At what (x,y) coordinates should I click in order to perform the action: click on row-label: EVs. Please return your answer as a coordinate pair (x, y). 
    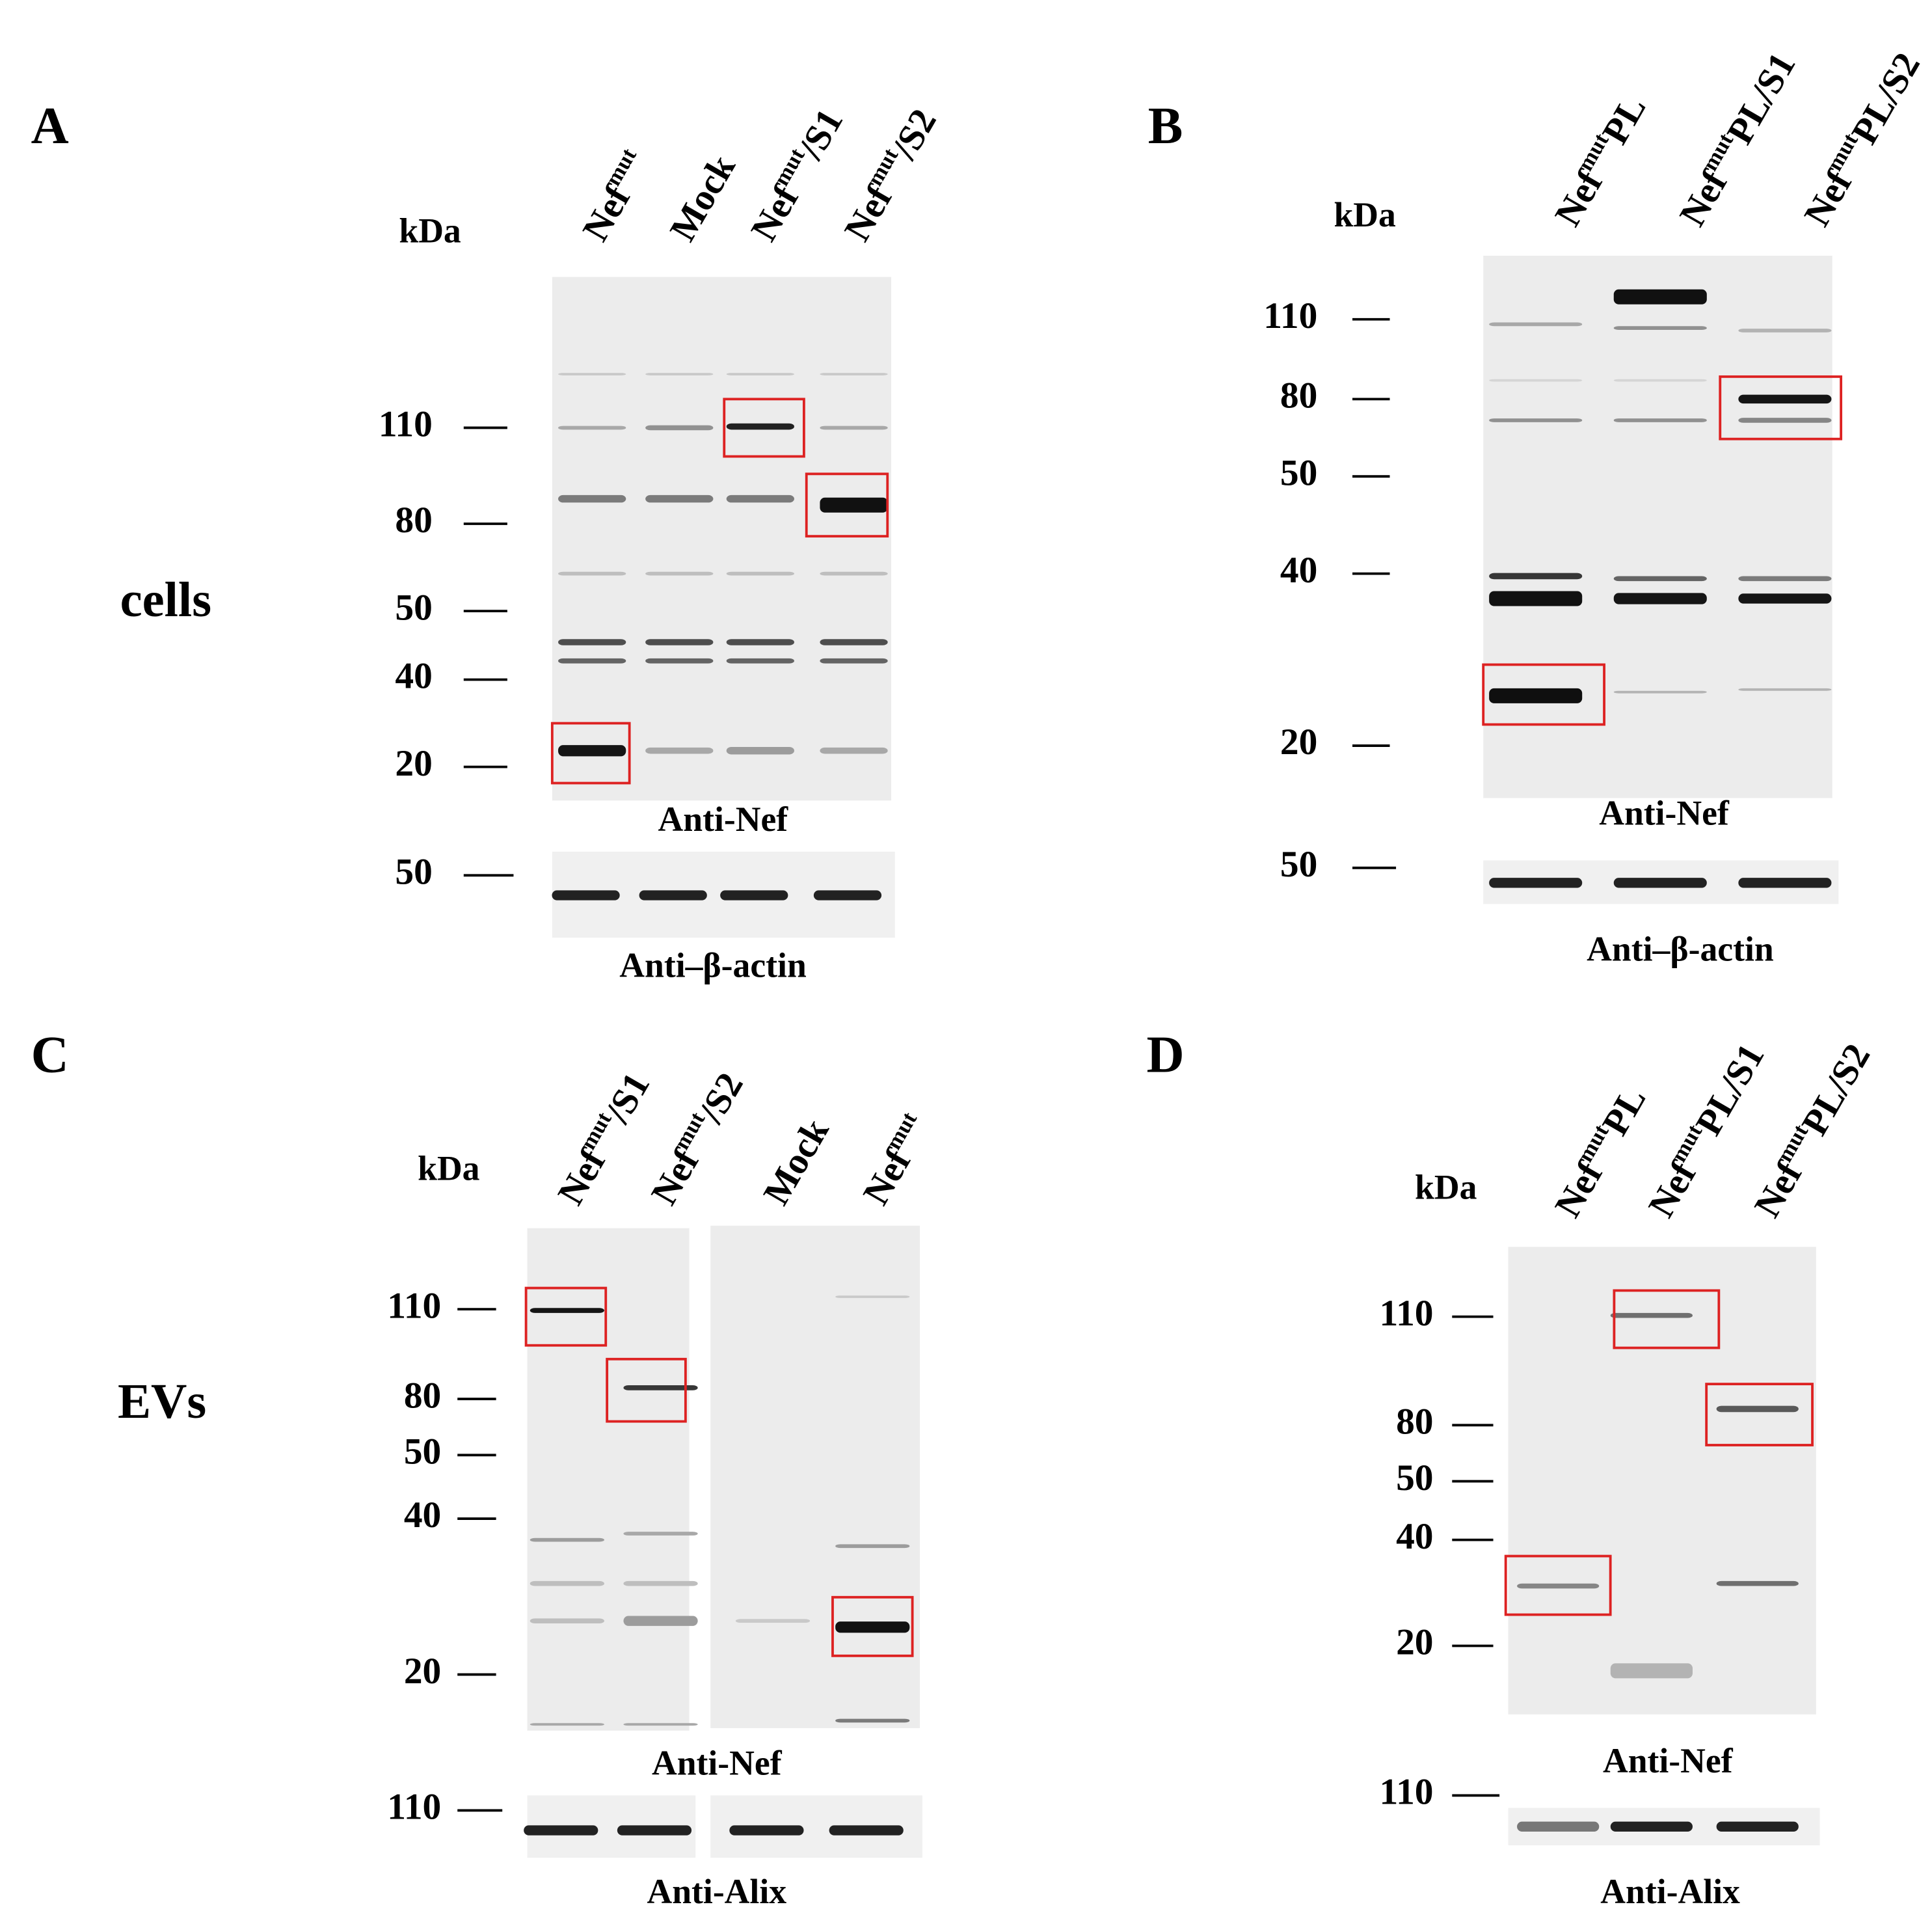
    Looking at the image, I should click on (162, 1401).